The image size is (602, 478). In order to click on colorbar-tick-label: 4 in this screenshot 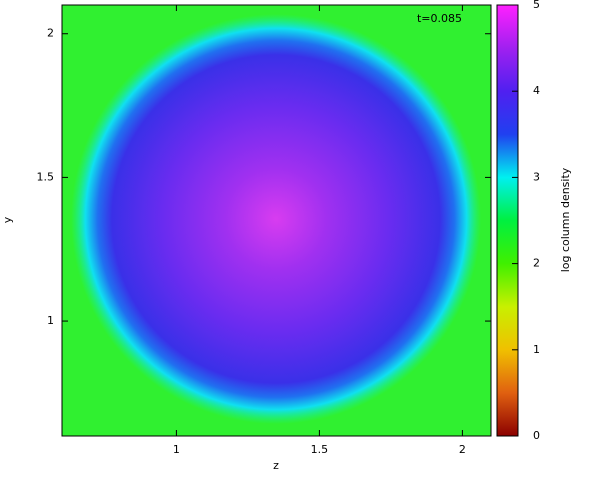, I will do `click(536, 90)`.